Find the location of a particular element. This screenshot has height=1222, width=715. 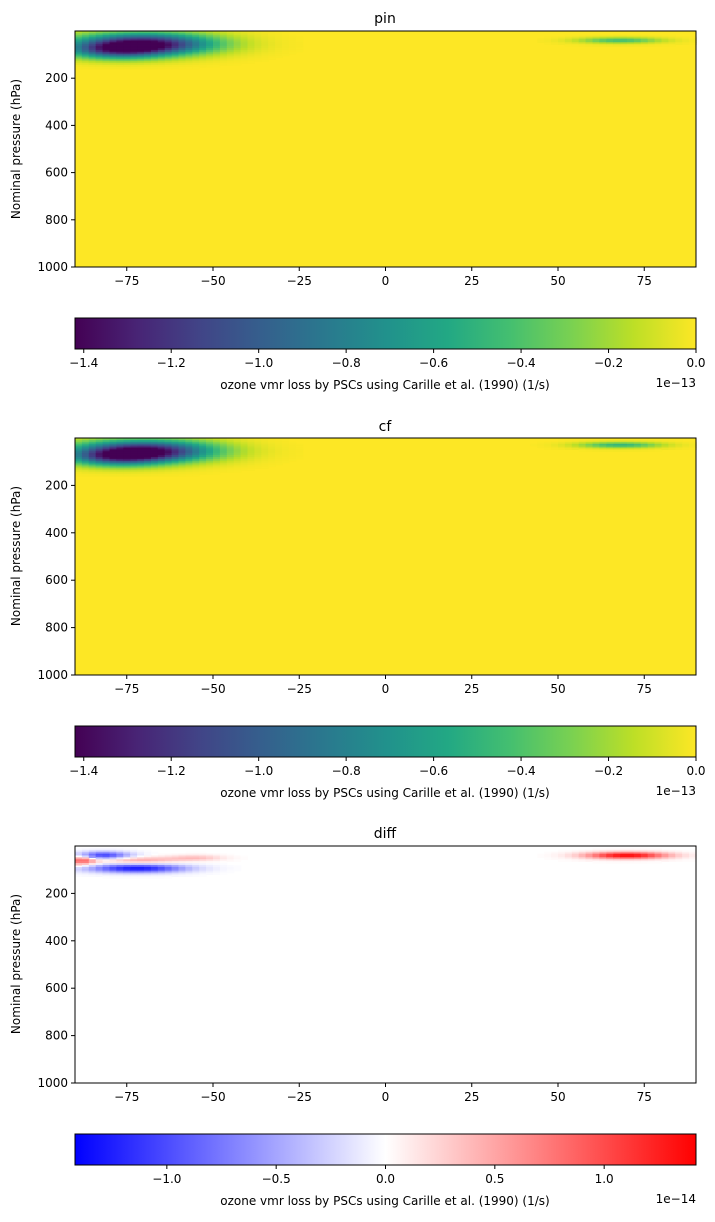

colorbar-offset-text: 1e−14 is located at coordinates (676, 1199).